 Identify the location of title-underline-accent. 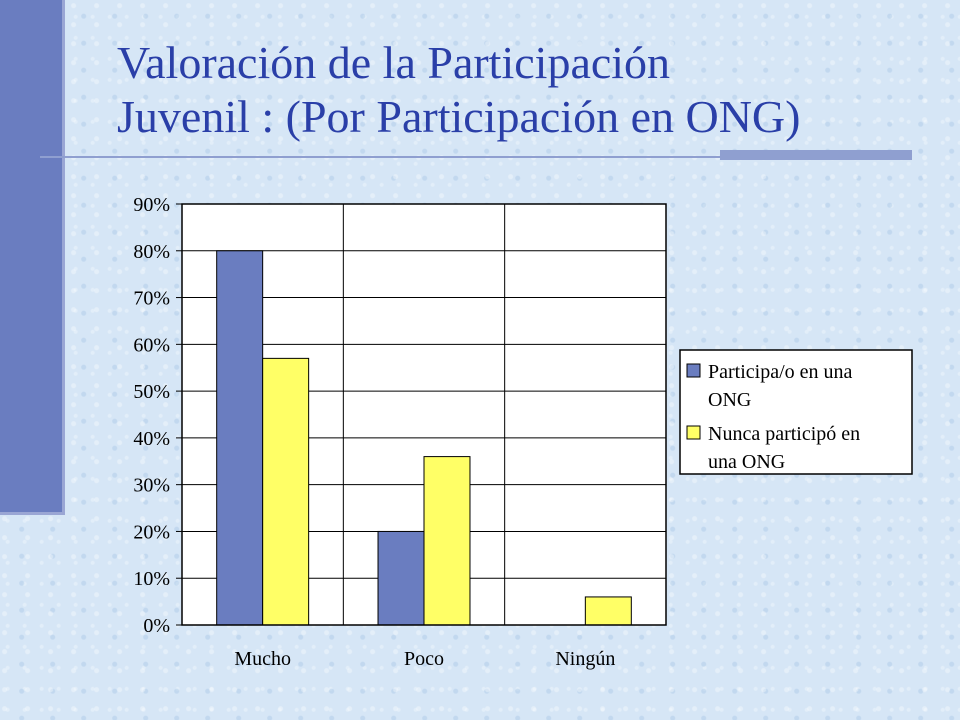
(816, 155).